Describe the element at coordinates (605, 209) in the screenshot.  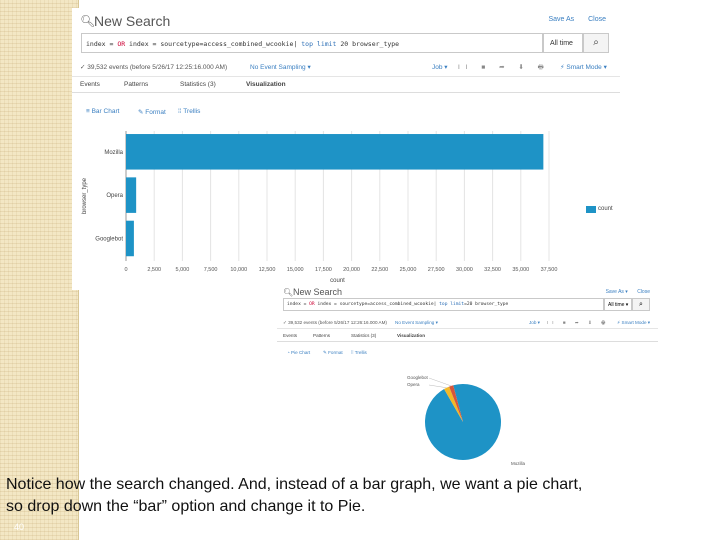
I see `legend-label: count` at that location.